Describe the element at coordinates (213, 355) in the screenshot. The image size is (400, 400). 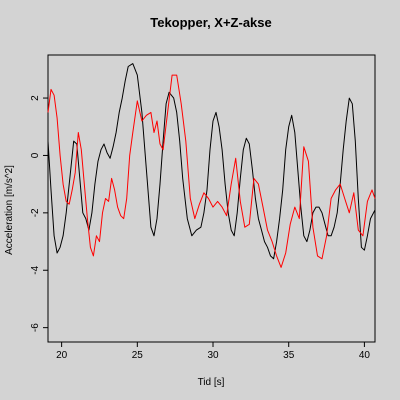
I see `x-tick-label: 30` at that location.